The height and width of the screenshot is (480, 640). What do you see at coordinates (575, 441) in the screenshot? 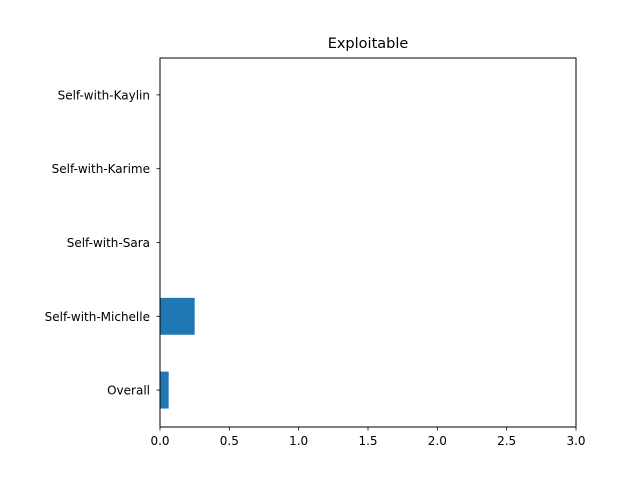
I see `x-tick-label: 3.0` at bounding box center [575, 441].